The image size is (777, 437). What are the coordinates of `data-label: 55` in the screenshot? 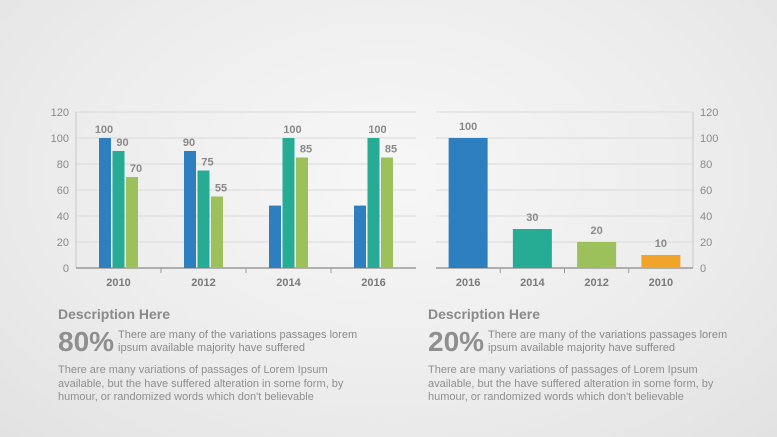 It's located at (221, 189).